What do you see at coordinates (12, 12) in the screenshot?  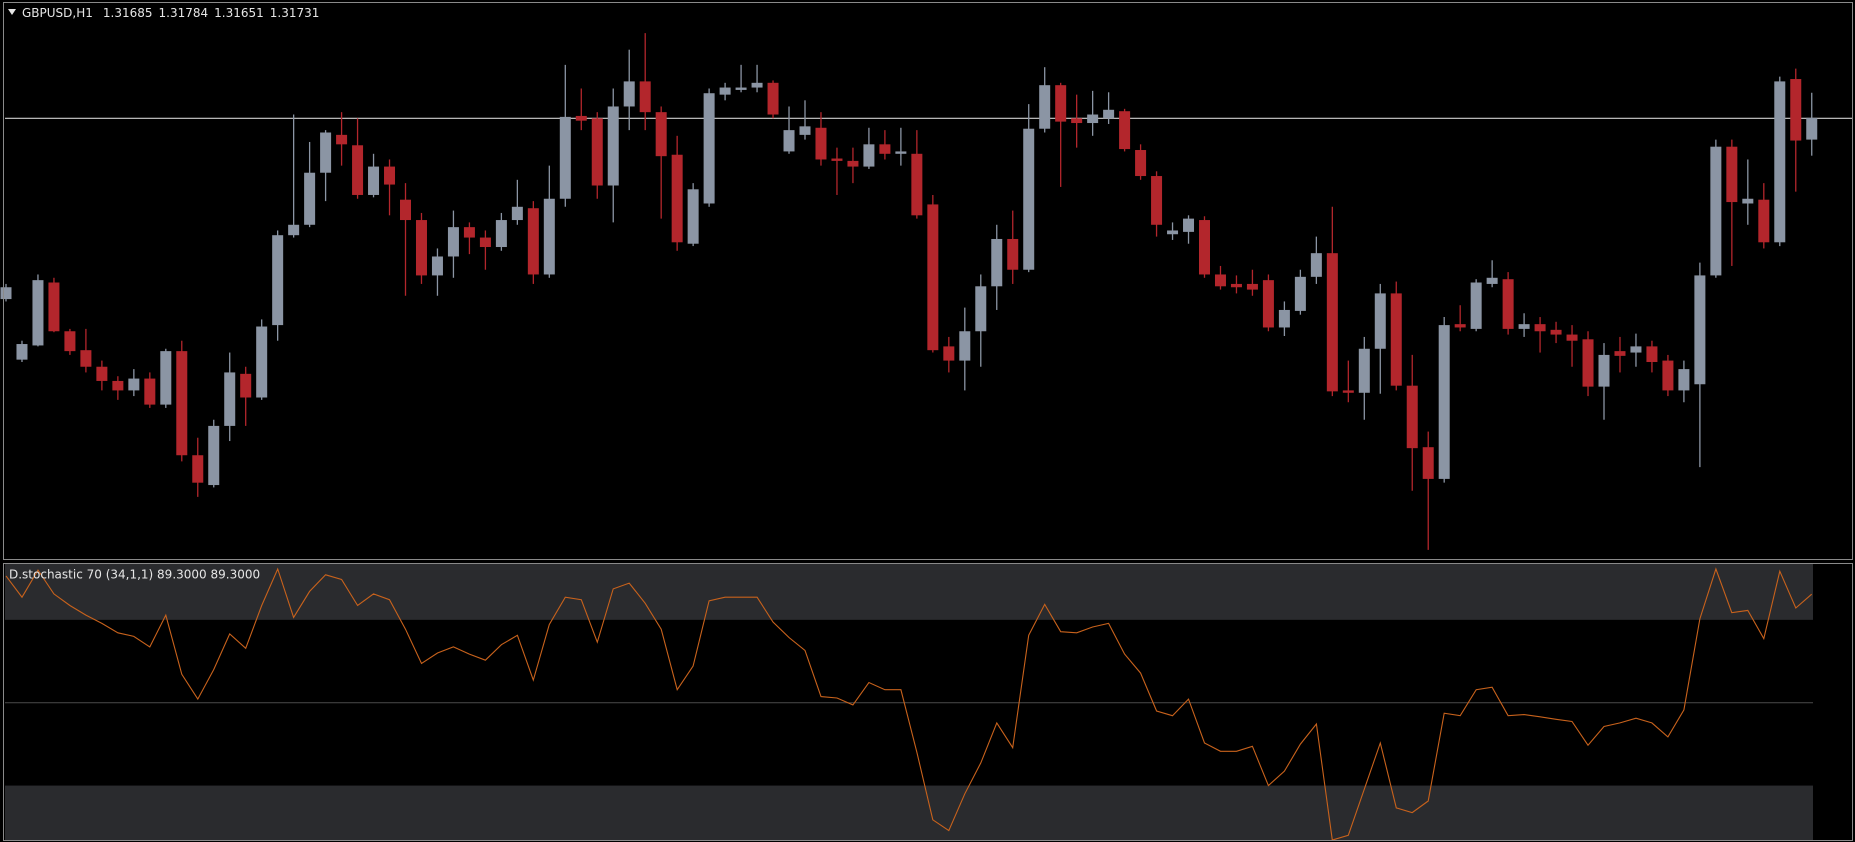 I see `collapse-arrow` at bounding box center [12, 12].